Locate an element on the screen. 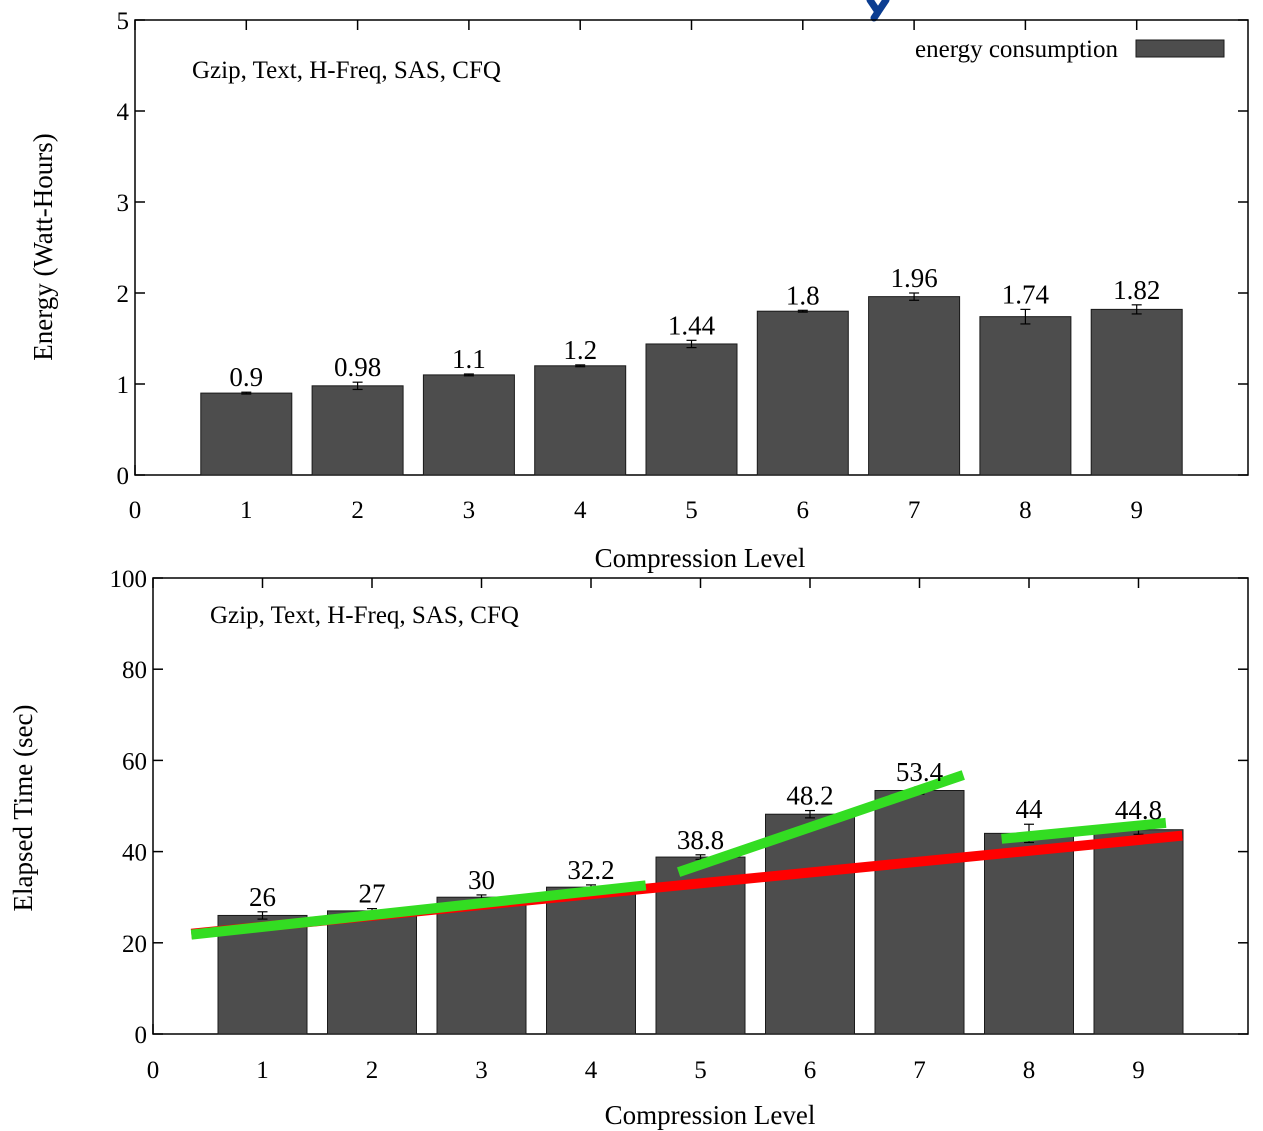 The width and height of the screenshot is (1263, 1131). elapsed-y-tick-label: 40 is located at coordinates (134, 853).